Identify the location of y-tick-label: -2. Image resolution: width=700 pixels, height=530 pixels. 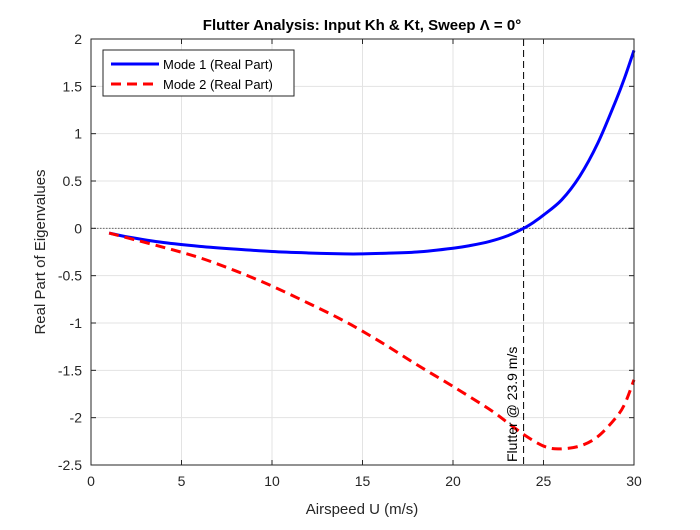
(76, 418).